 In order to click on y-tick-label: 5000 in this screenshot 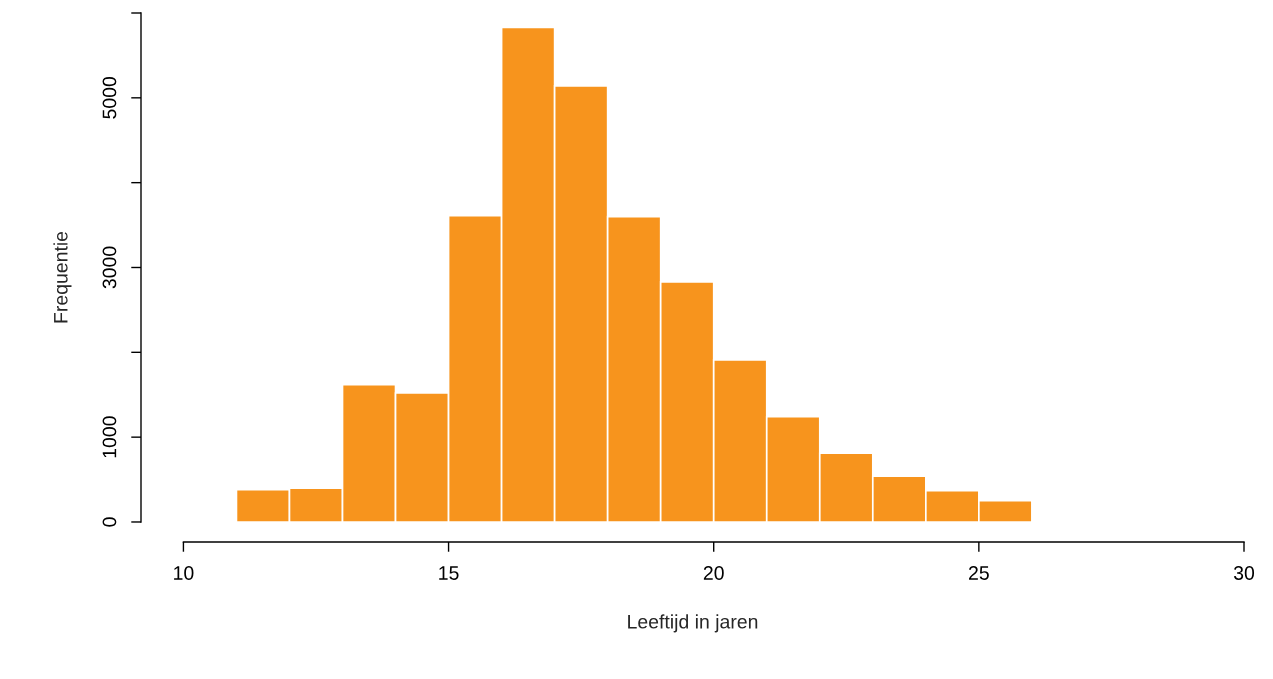, I will do `click(109, 97)`.